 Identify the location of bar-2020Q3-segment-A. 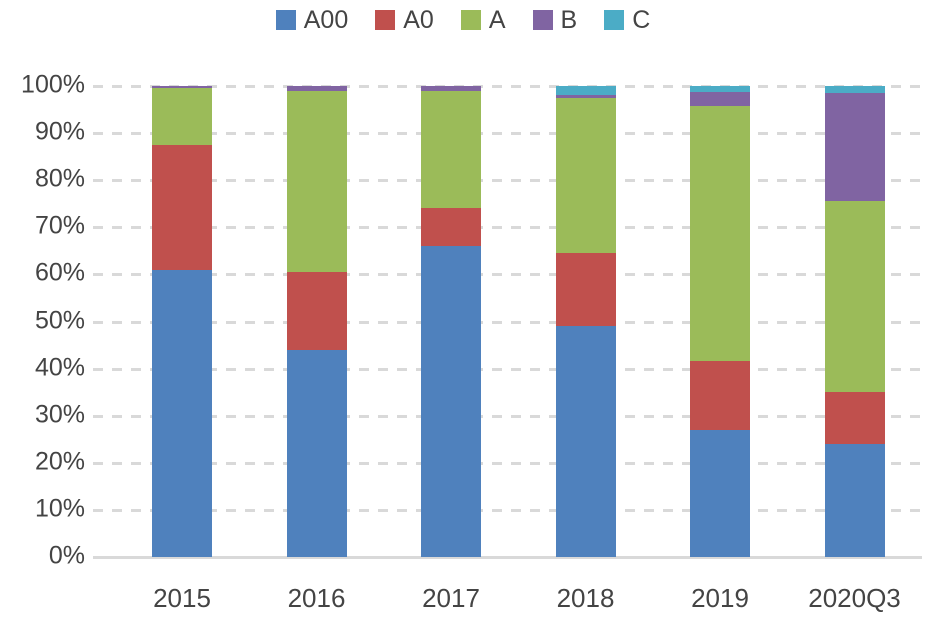
(854, 297).